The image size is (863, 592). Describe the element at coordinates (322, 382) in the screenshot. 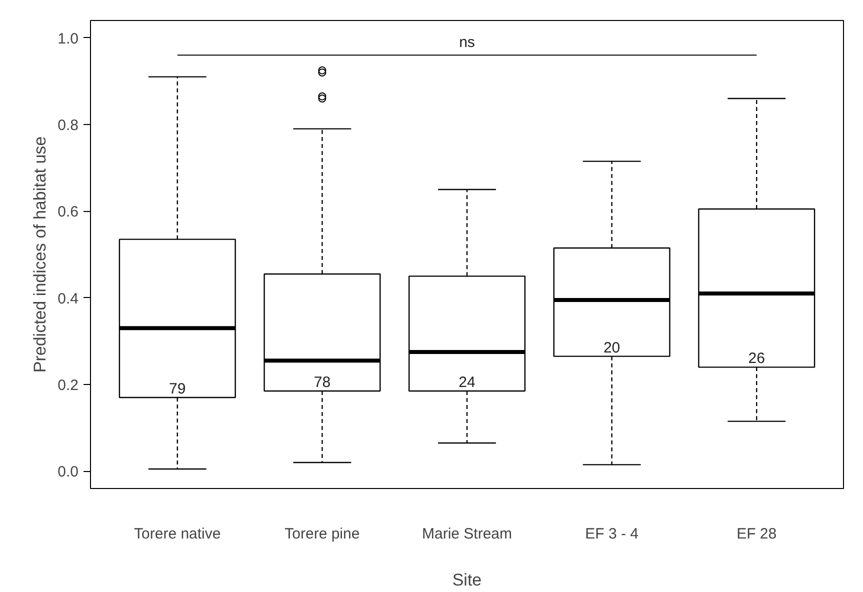

I see `annotation: 78` at that location.